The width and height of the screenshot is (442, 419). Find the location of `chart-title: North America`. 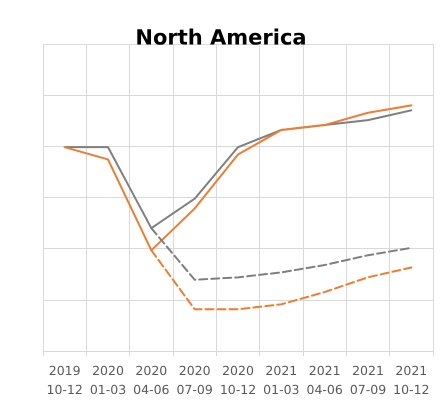

chart-title: North America is located at coordinates (221, 38).